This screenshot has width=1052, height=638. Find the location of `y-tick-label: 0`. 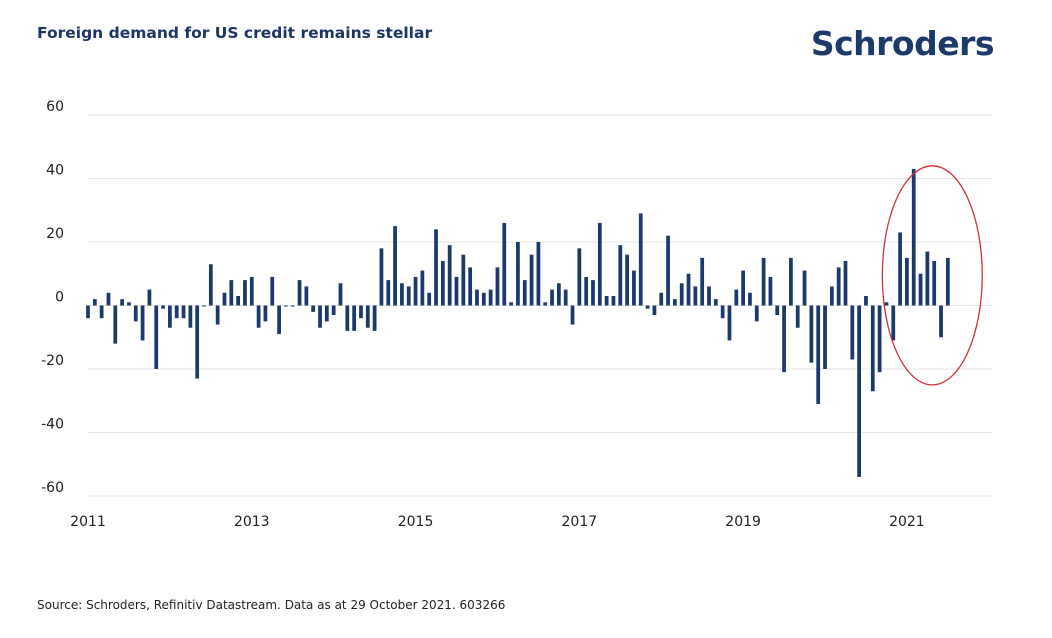

y-tick-label: 0 is located at coordinates (59, 298).